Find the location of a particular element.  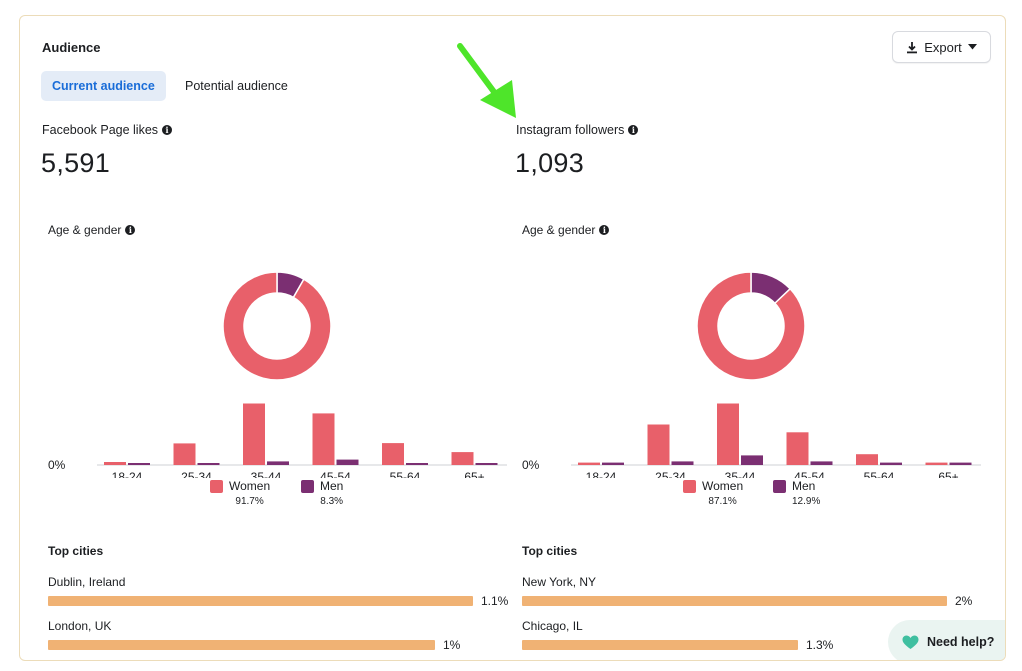

facebook-page-likes-label: Facebook Page likes i is located at coordinates (107, 130).